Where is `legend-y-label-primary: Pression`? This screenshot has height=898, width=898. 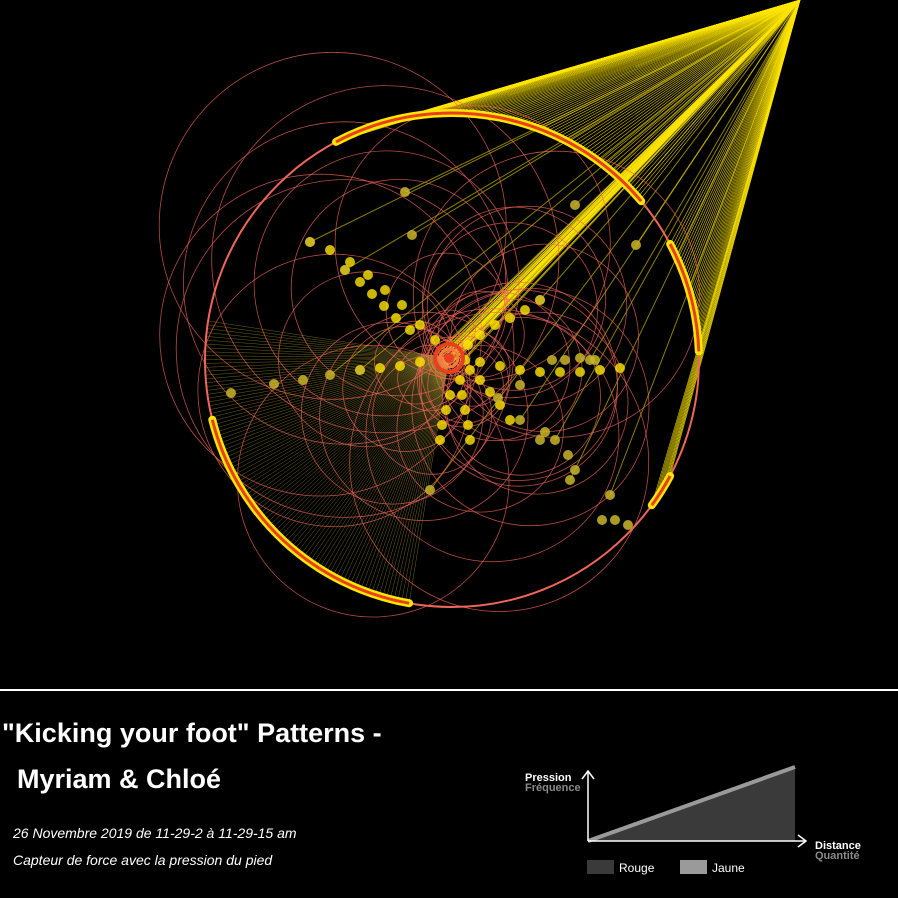
legend-y-label-primary: Pression is located at coordinates (548, 778).